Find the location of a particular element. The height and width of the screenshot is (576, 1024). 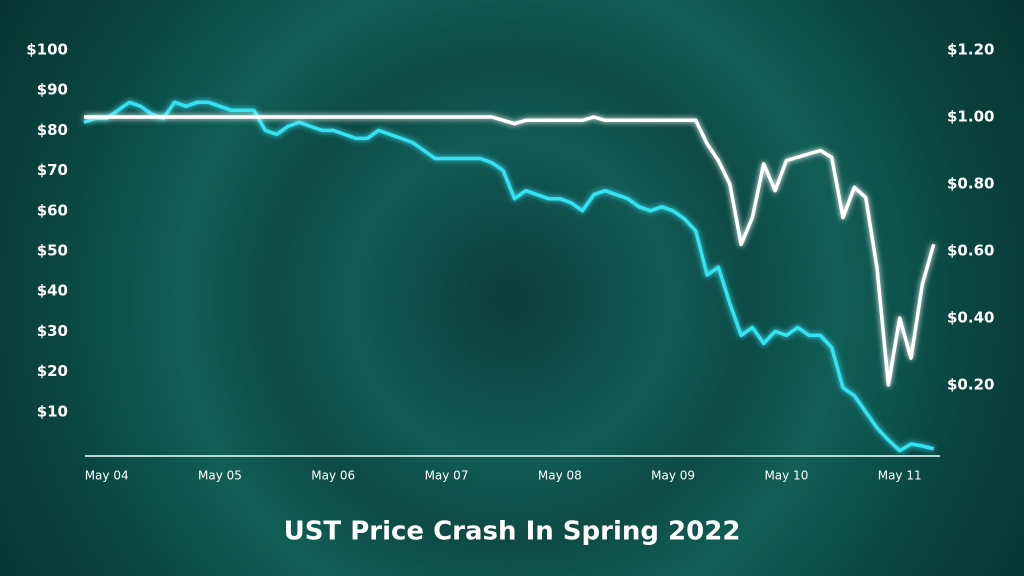

x-tick-label: May 07 is located at coordinates (447, 476).